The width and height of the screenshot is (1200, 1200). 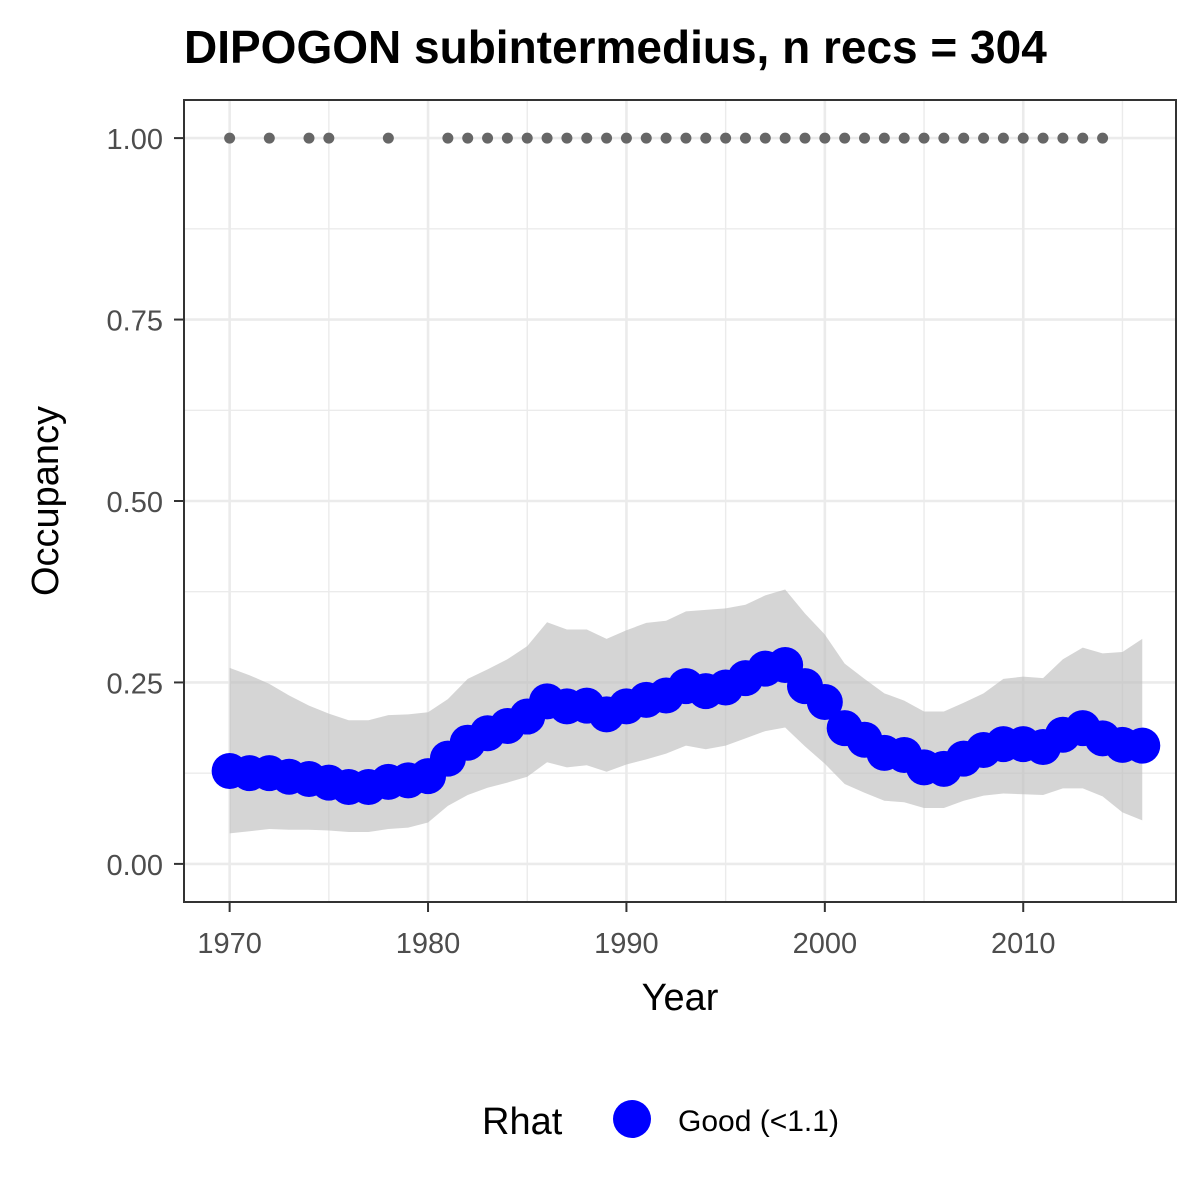 What do you see at coordinates (680, 998) in the screenshot?
I see `x-axis-title: Year` at bounding box center [680, 998].